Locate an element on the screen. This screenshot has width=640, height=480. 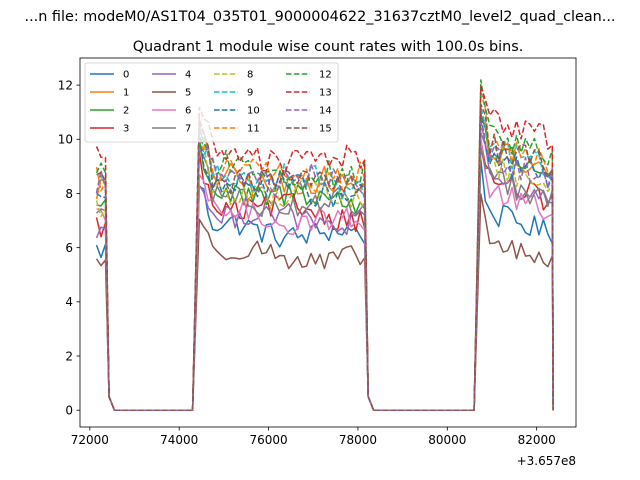
legend-label-5: 5 is located at coordinates (188, 93).